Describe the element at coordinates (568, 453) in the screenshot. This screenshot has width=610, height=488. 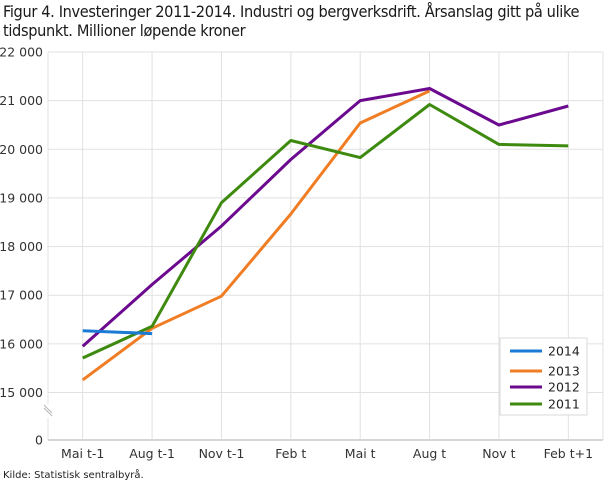
I see `x-tick-label: Feb t+1` at that location.